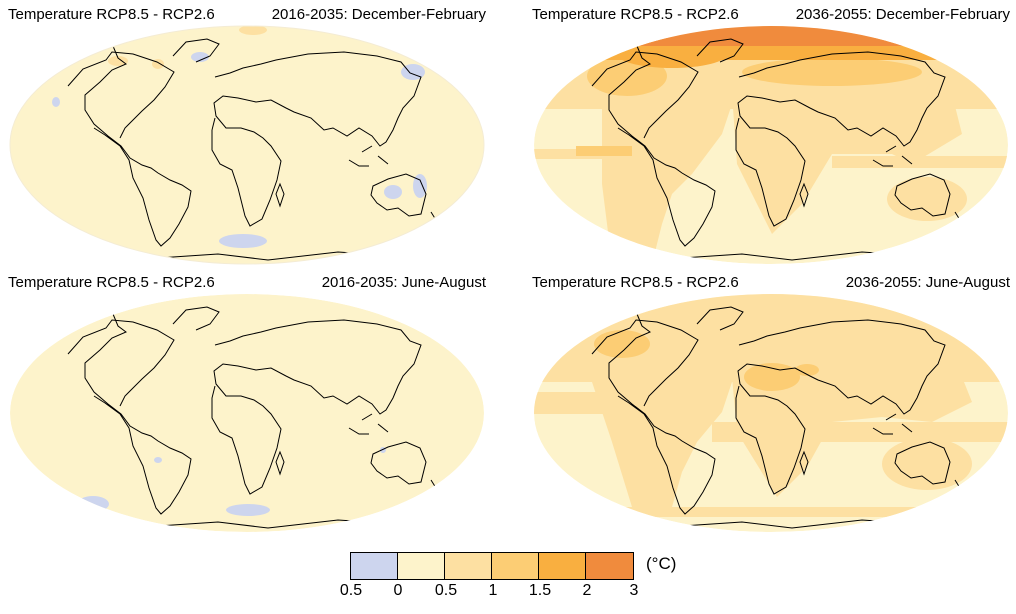 The width and height of the screenshot is (1016, 614). Describe the element at coordinates (493, 590) in the screenshot. I see `legend-tick: 1` at that location.